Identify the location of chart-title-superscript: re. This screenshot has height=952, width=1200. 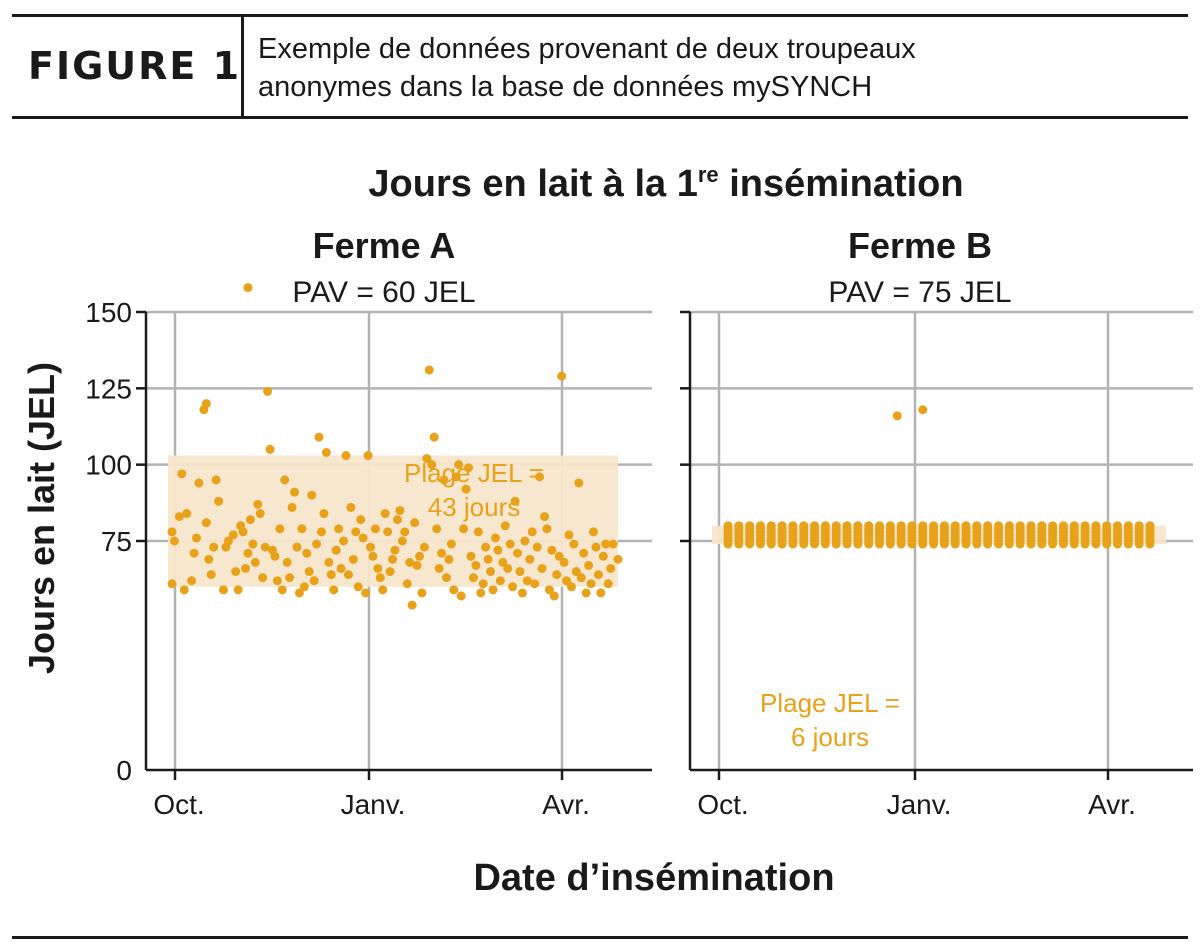
(708, 174).